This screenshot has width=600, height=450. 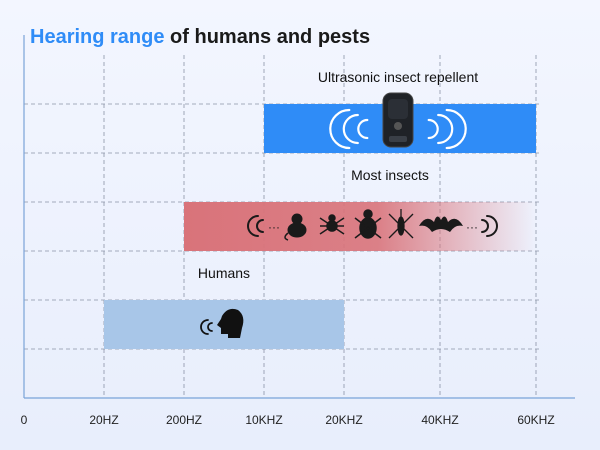 I want to click on x-tick-label-7: 60KHZ, so click(x=535, y=420).